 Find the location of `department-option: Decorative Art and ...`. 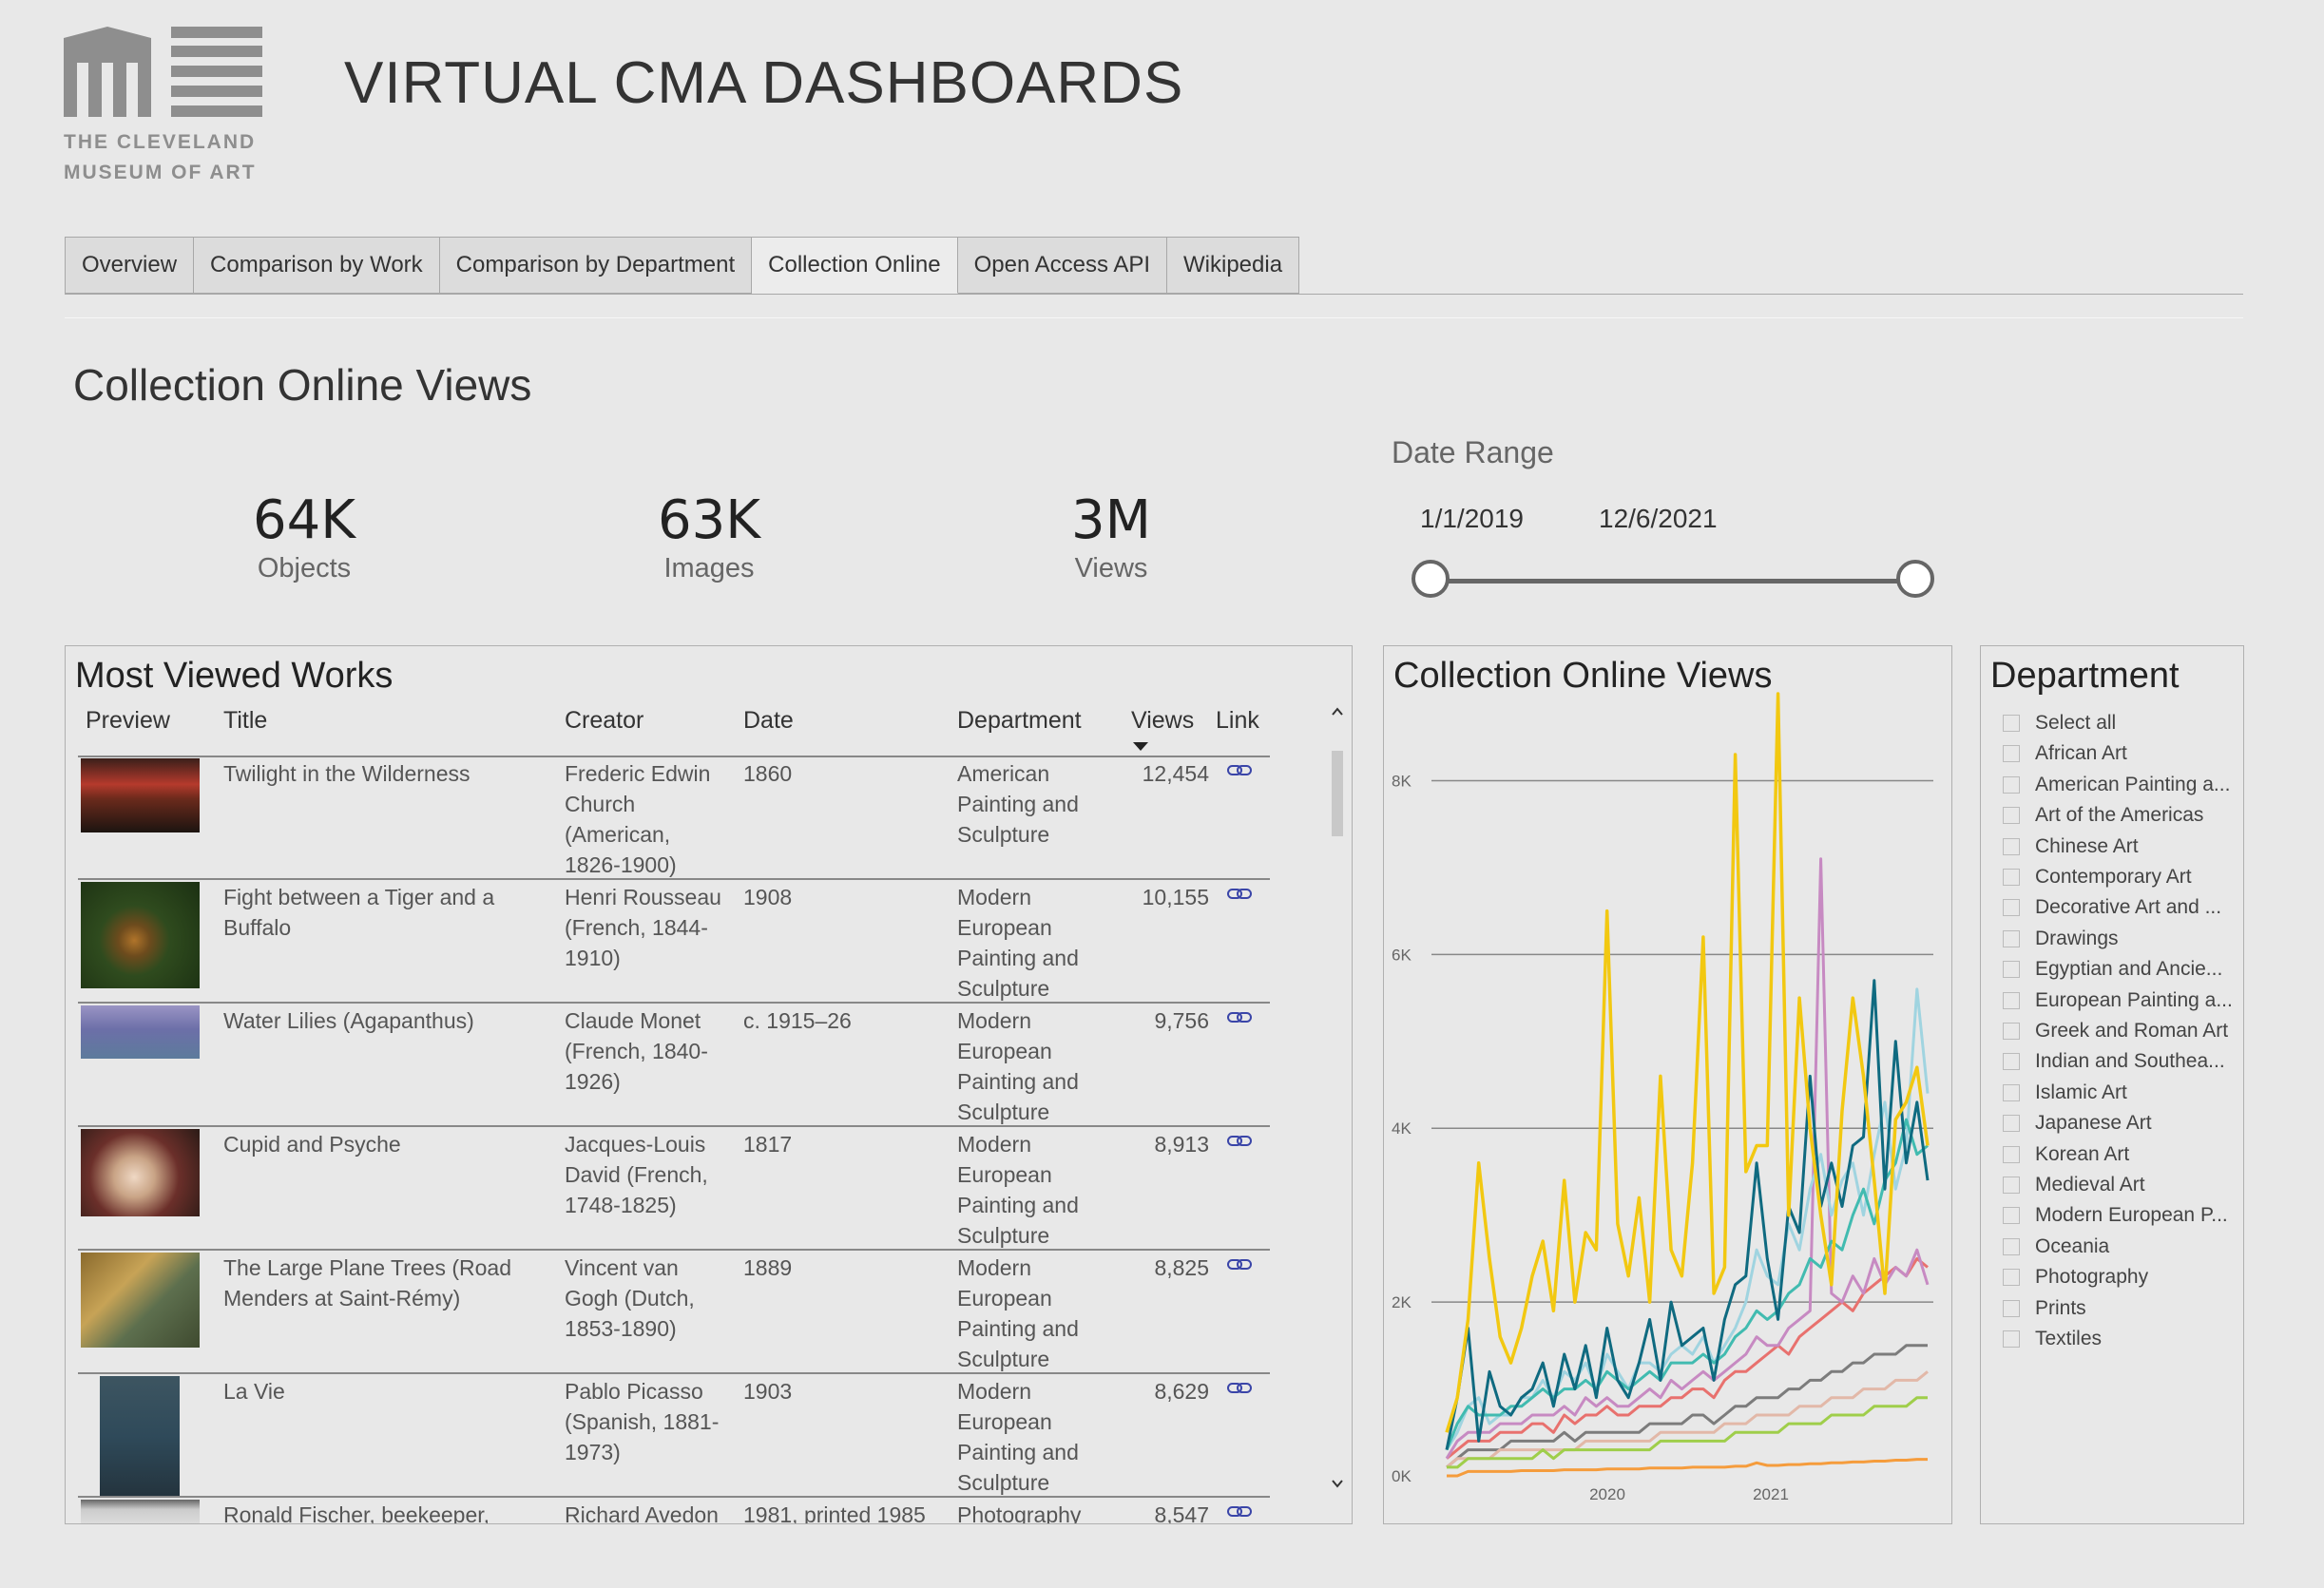

department-option: Decorative Art and ... is located at coordinates (2112, 907).